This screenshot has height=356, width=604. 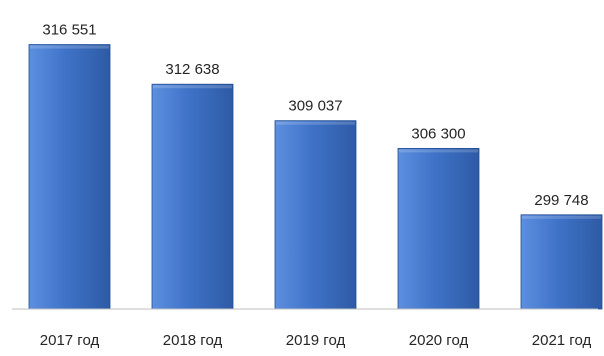 What do you see at coordinates (562, 340) in the screenshot?
I see `x-tick-label-5: 2021 год` at bounding box center [562, 340].